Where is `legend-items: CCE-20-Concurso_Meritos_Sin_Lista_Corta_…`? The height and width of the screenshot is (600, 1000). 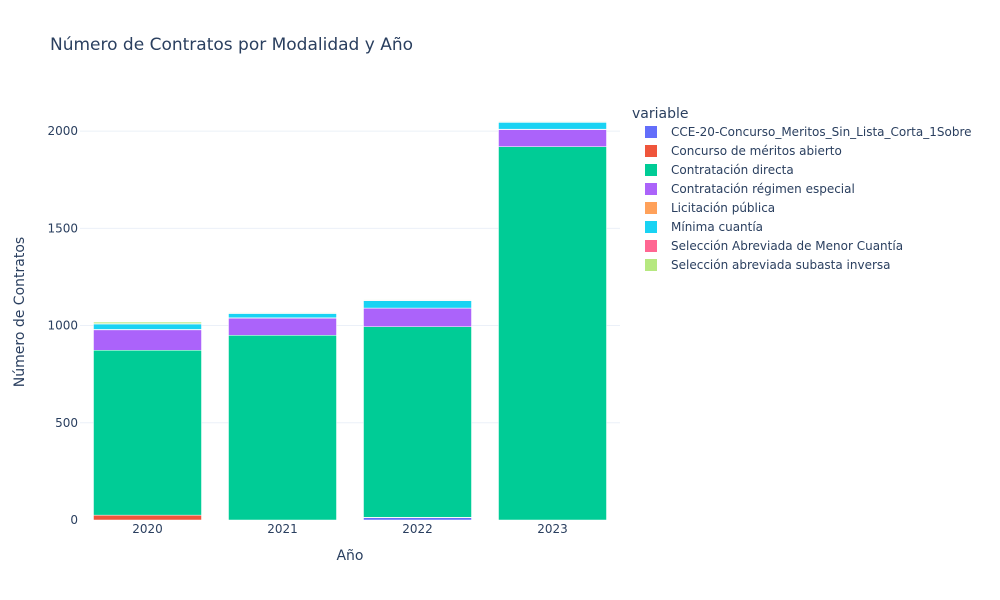 legend-items: CCE-20-Concurso_Meritos_Sin_Lista_Corta_… is located at coordinates (808, 198).